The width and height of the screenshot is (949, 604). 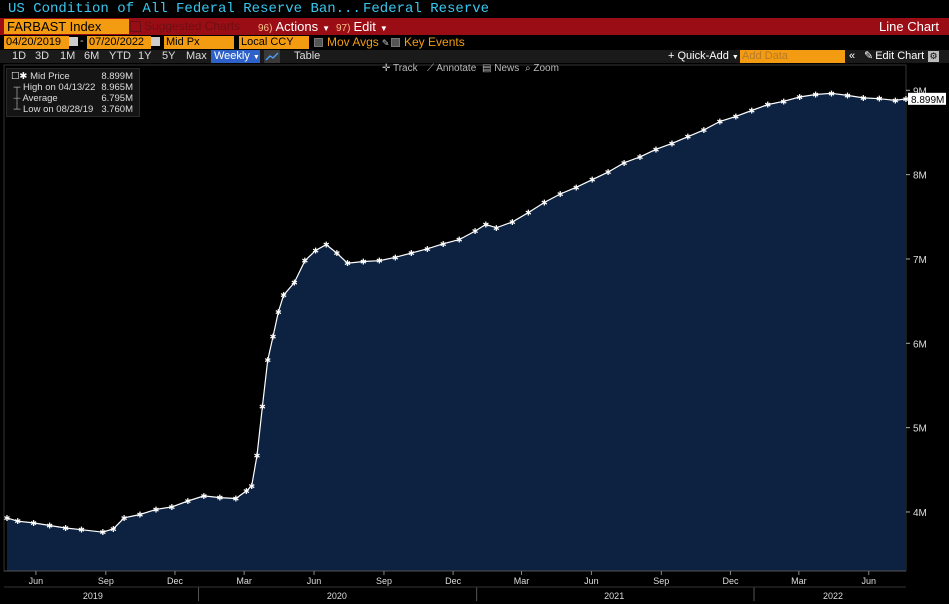 What do you see at coordinates (145, 56) in the screenshot?
I see `period-1y: 1Y` at bounding box center [145, 56].